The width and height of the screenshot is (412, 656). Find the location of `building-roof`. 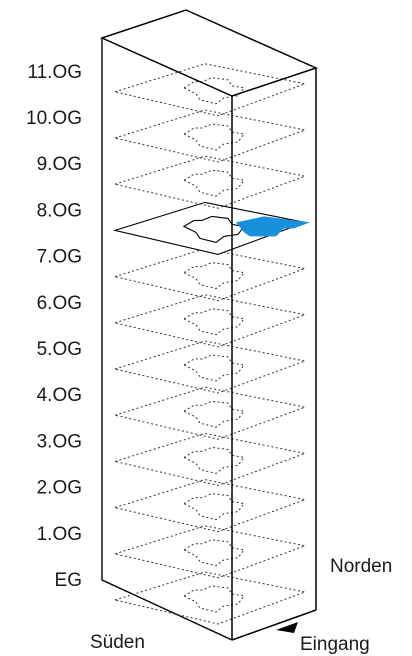

building-roof is located at coordinates (209, 53).